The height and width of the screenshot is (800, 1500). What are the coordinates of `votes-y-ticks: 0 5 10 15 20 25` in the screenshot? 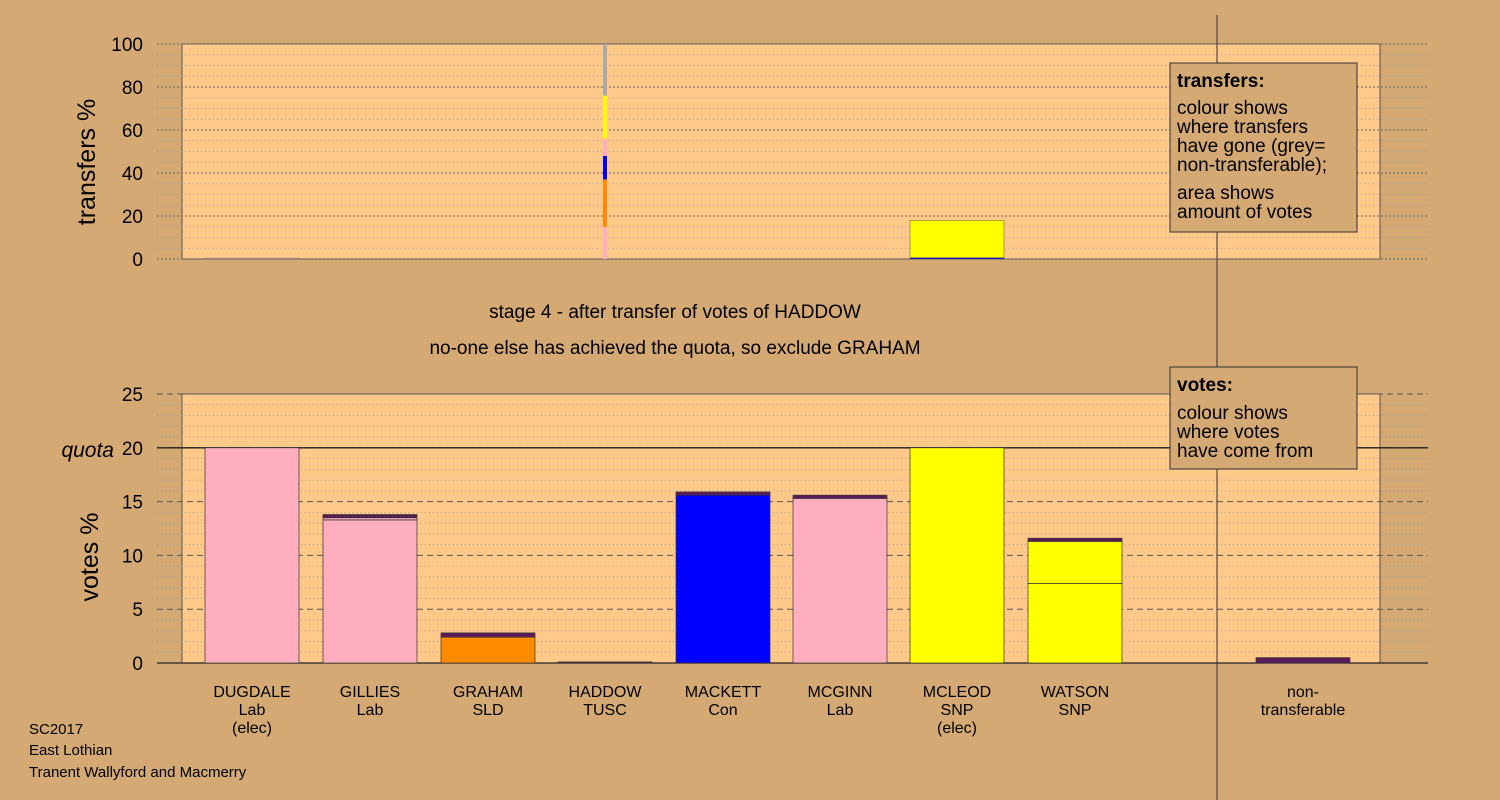 It's located at (132, 530).